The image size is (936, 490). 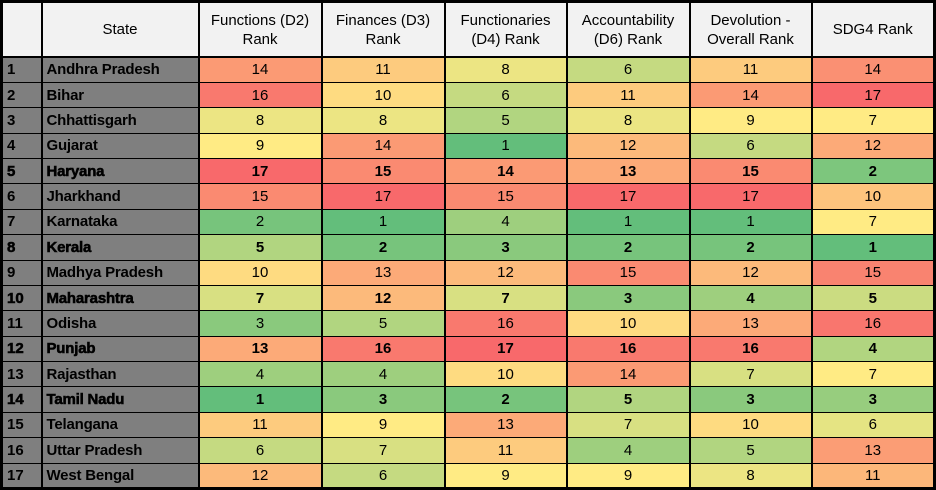 I want to click on state-cell: Odisha, so click(x=120, y=323).